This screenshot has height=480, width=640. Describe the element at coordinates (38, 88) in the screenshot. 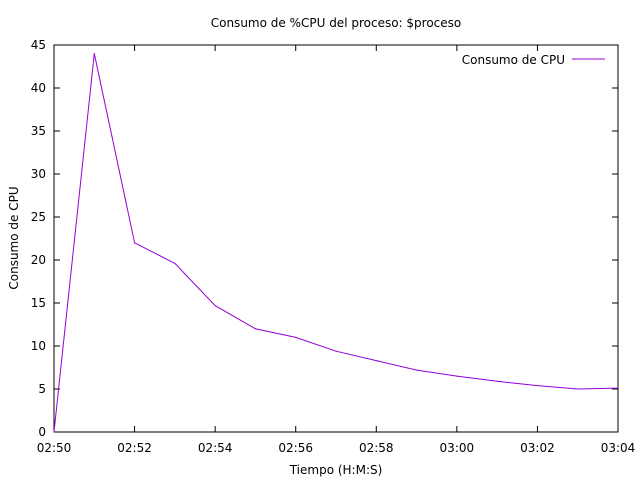

I see `y-tick-label: 40` at that location.